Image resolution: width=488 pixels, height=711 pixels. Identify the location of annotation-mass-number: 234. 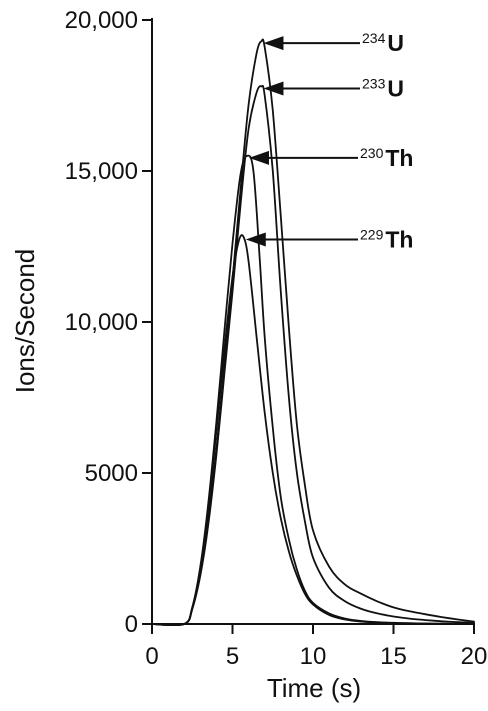
(374, 38).